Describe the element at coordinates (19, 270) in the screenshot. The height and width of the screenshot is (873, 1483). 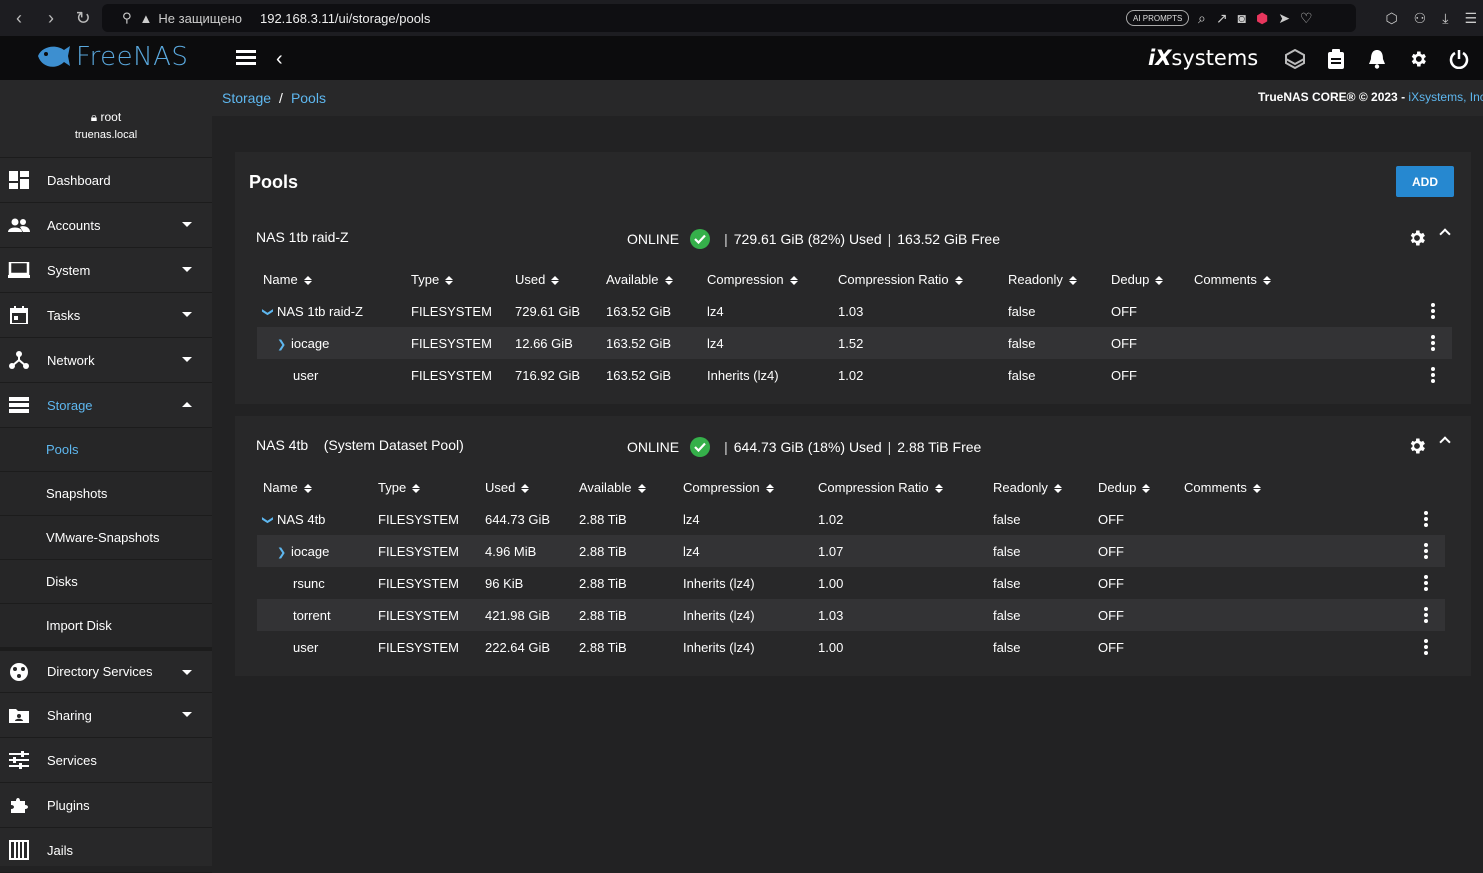
I see `system-icon` at that location.